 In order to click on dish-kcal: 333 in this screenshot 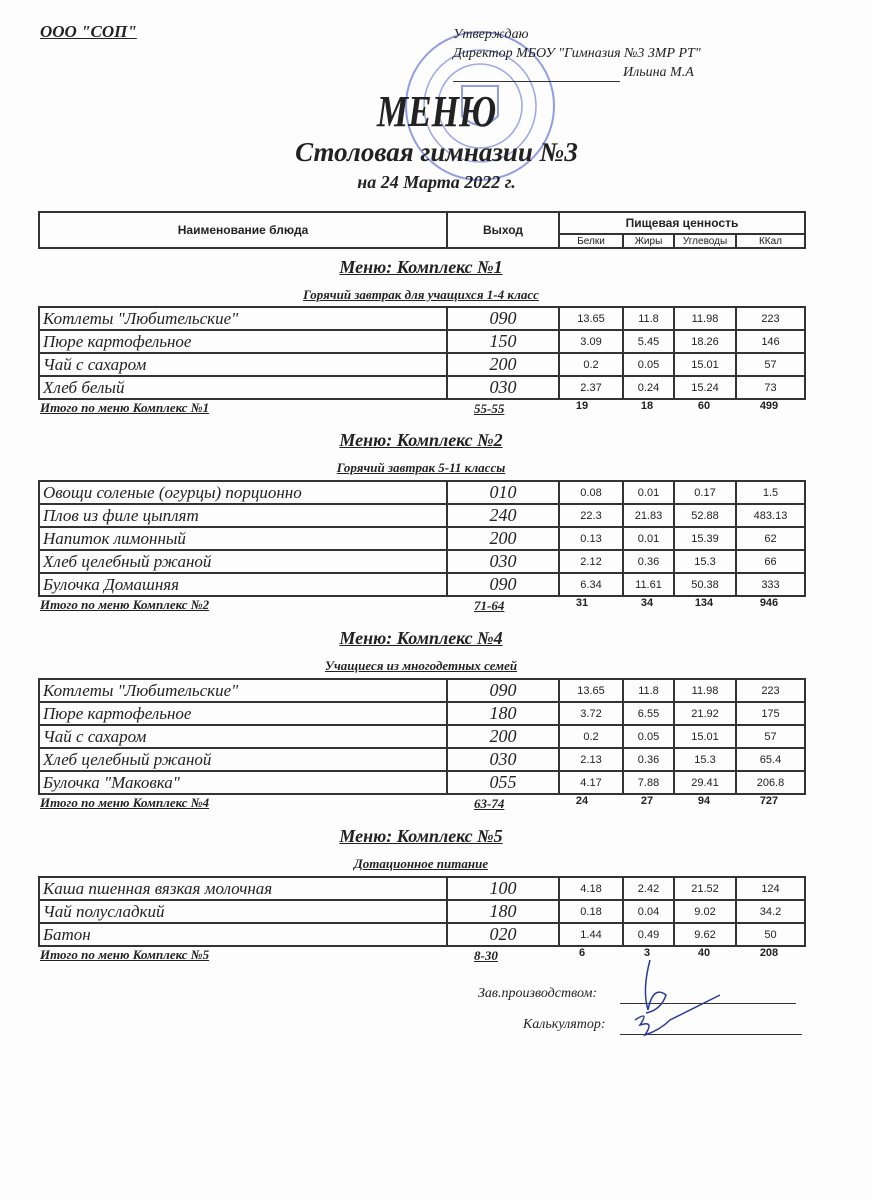, I will do `click(770, 584)`.